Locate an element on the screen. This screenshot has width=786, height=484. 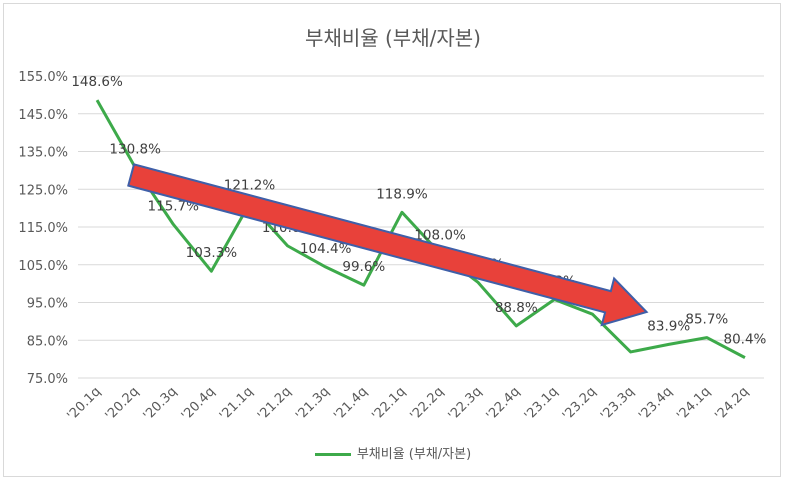
y-tick-label: 105.0% is located at coordinates (43, 266).